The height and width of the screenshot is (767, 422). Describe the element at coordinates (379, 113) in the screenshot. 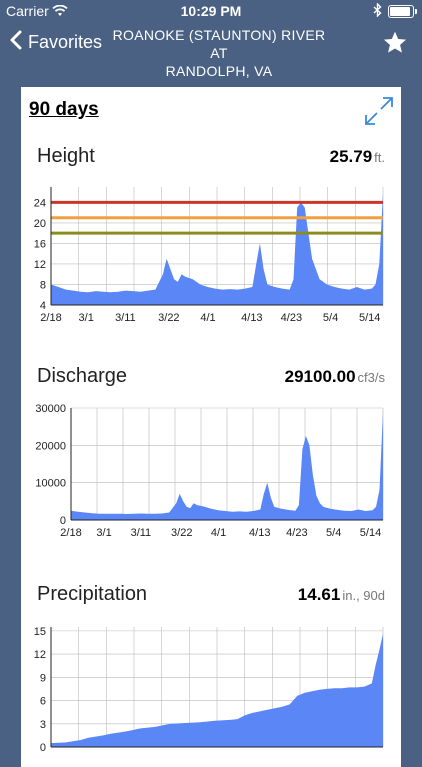

I see `expand-icon` at that location.